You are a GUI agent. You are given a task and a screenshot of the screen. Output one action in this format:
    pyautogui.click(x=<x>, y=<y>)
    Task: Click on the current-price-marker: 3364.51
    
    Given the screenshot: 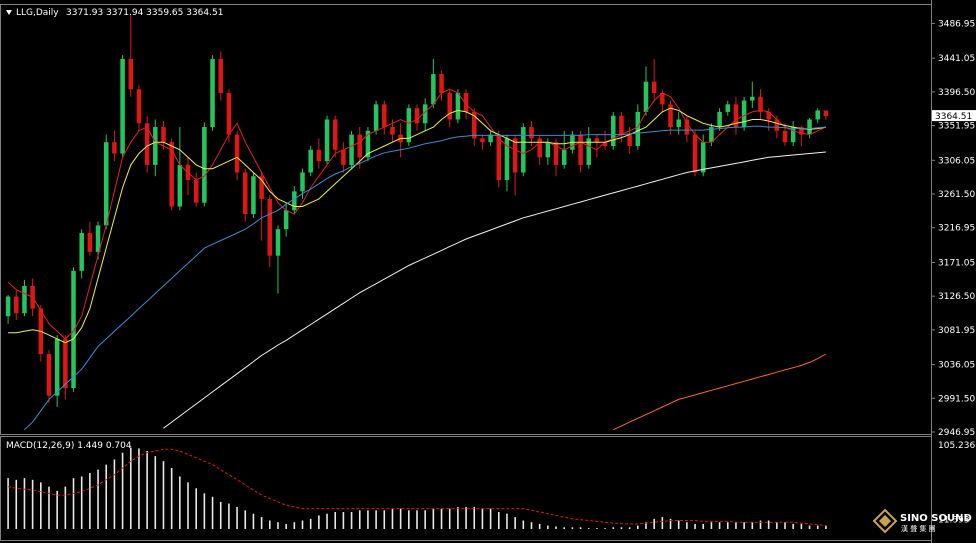 What is the action you would take?
    pyautogui.click(x=954, y=116)
    